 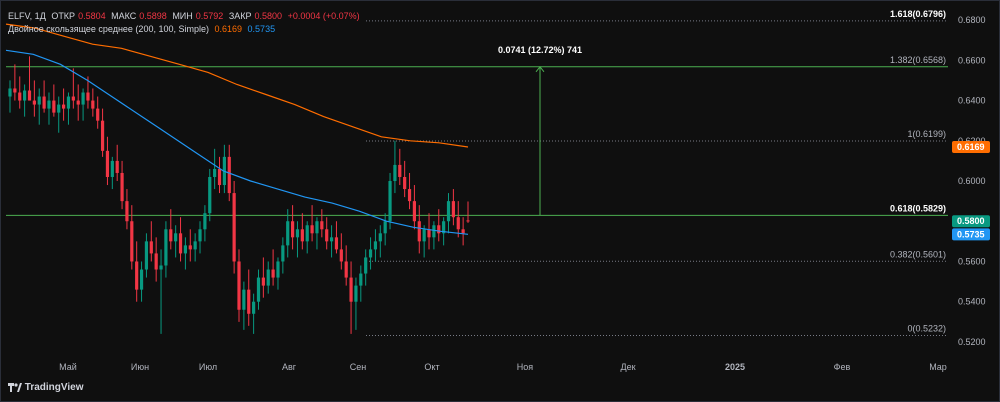 I want to click on close-label: ЗАКР, so click(x=240, y=16).